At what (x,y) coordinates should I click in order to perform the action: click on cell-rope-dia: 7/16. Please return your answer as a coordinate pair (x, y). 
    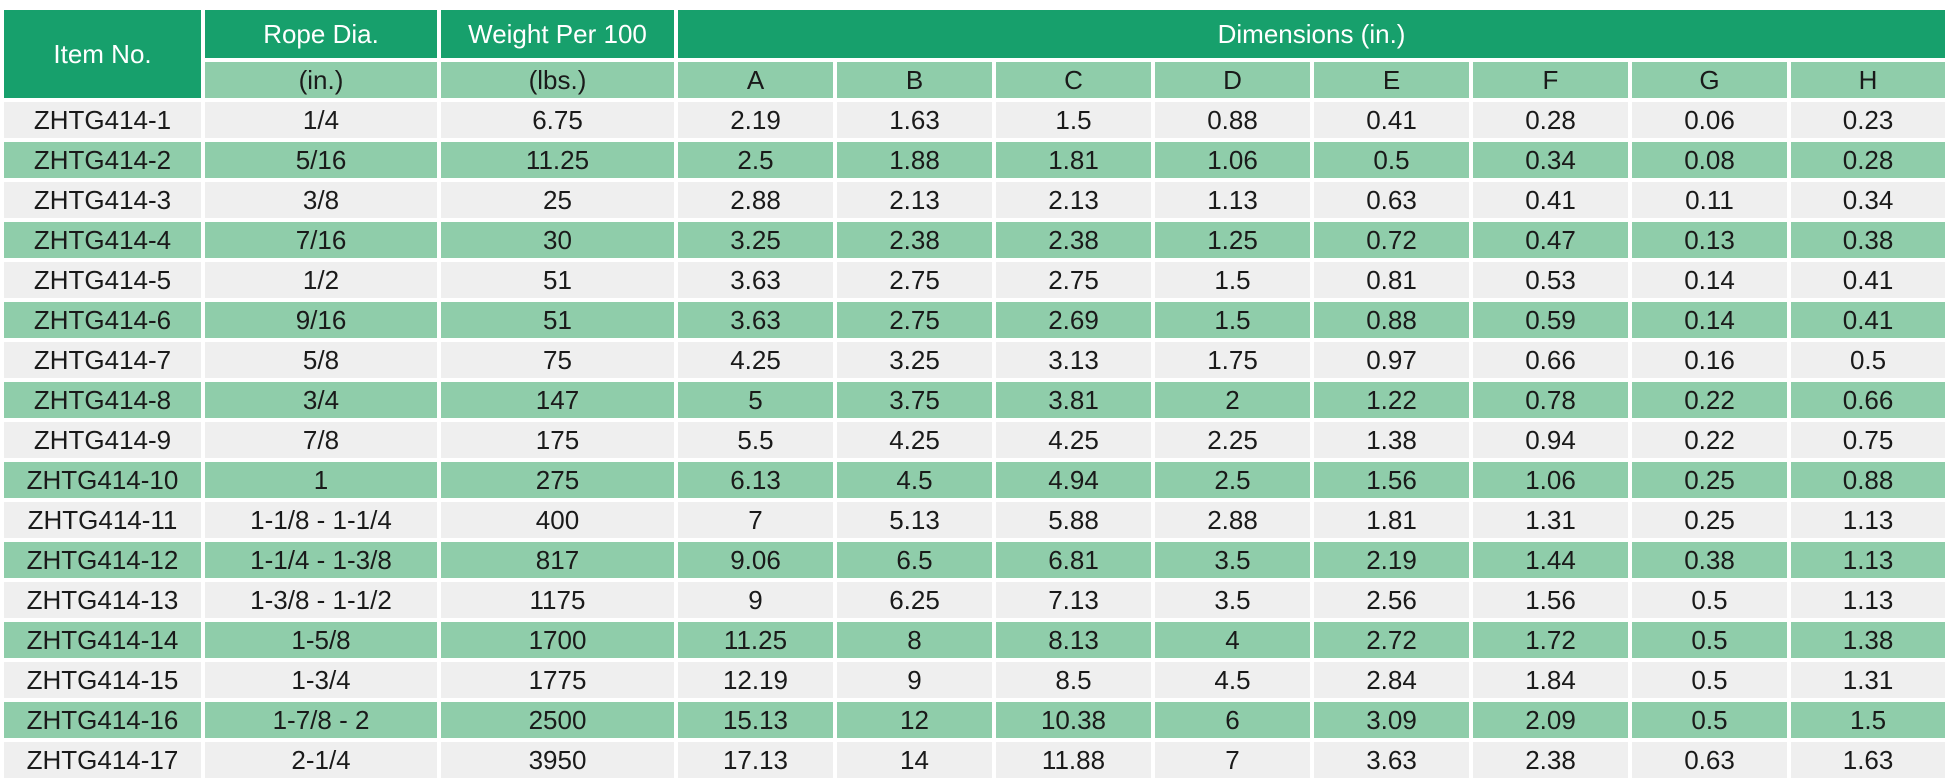
    Looking at the image, I should click on (321, 240).